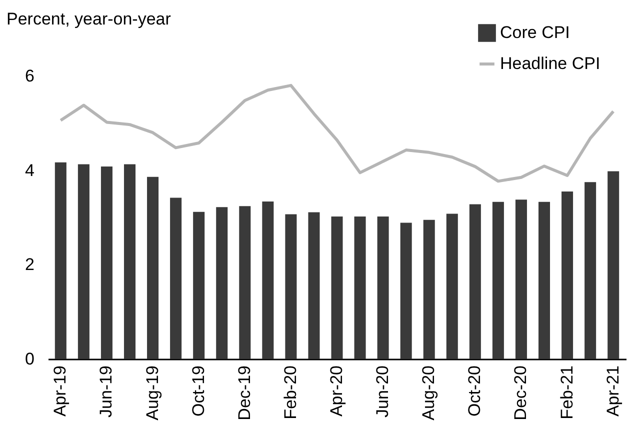 Image resolution: width=634 pixels, height=424 pixels. What do you see at coordinates (89, 19) in the screenshot?
I see `y-axis-title: Percent, year-on-year` at bounding box center [89, 19].